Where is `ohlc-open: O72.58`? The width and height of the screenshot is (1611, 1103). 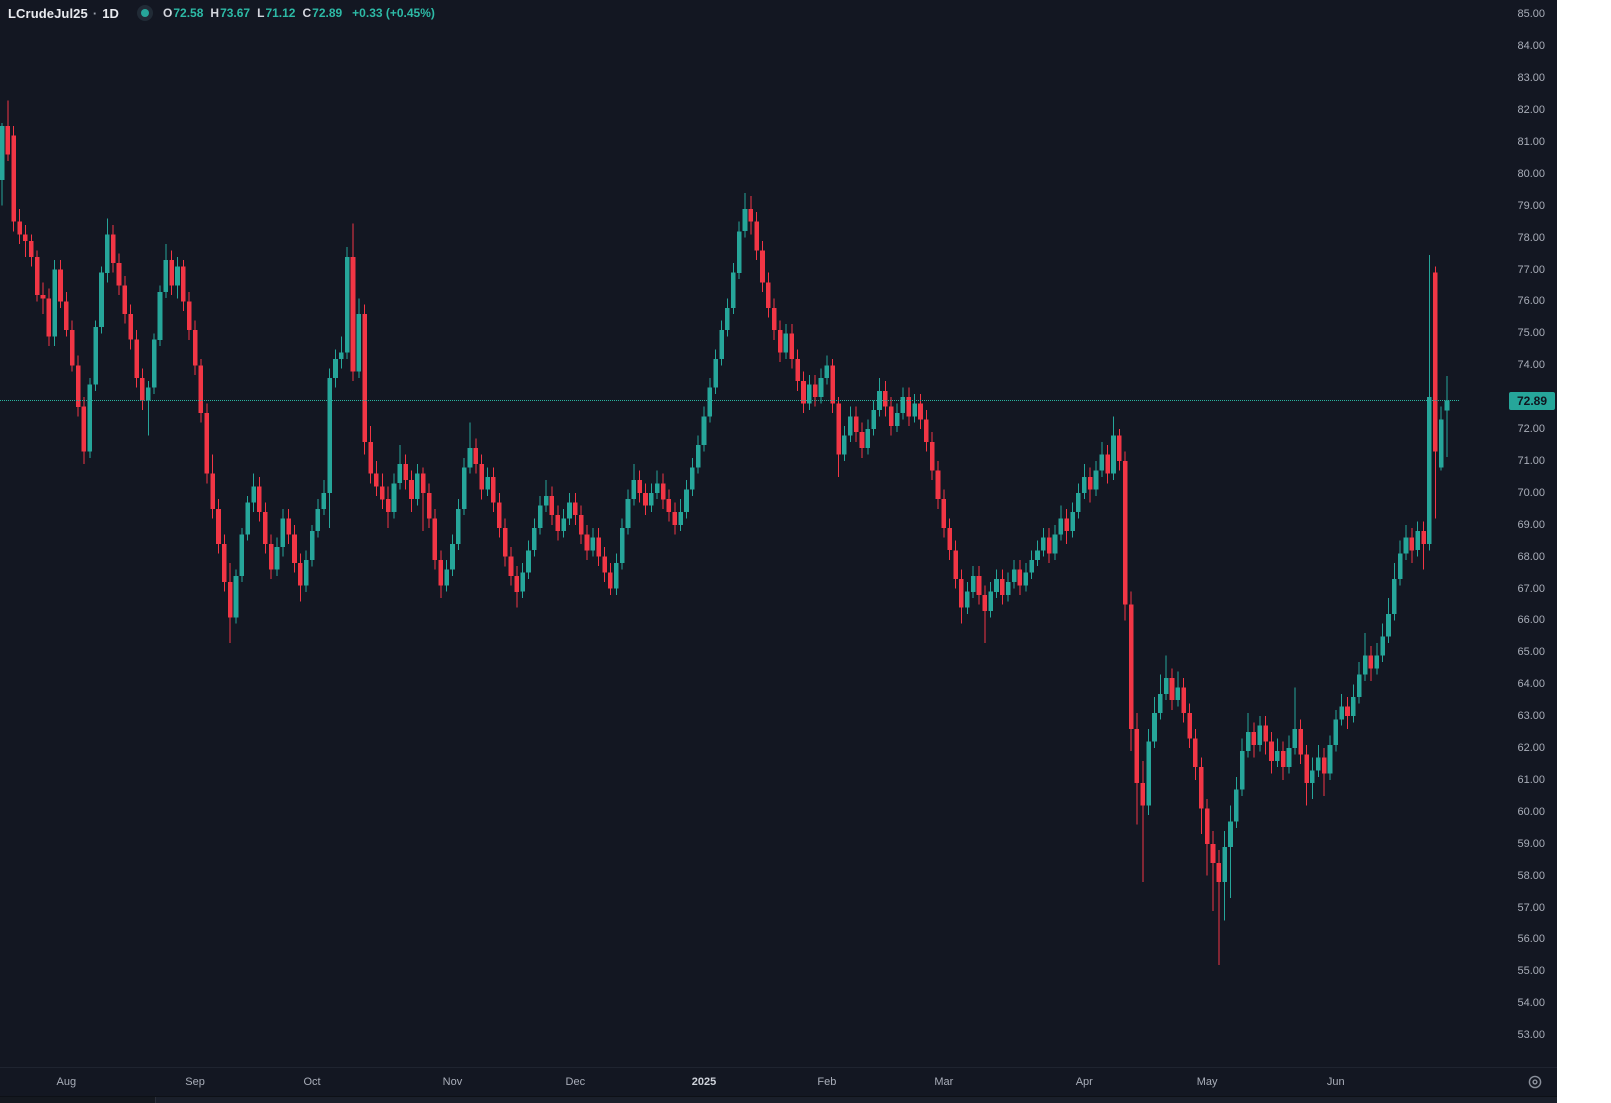 ohlc-open: O72.58 is located at coordinates (183, 13).